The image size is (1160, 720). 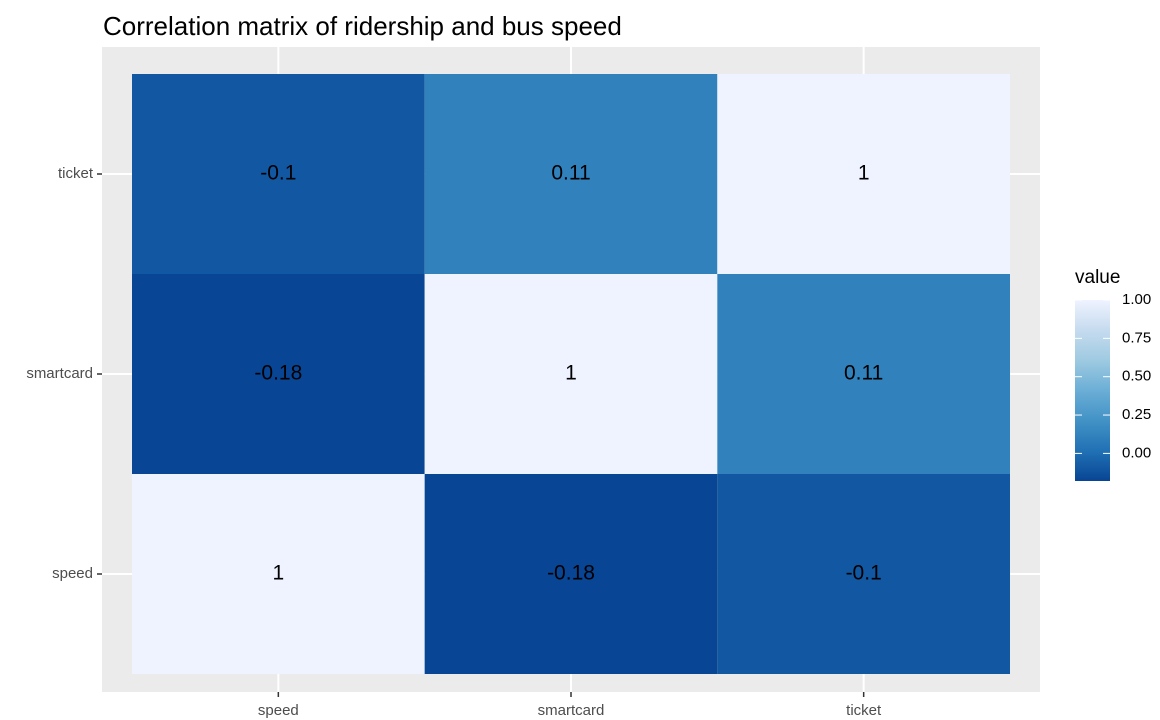 What do you see at coordinates (1092, 390) in the screenshot?
I see `colorbar` at bounding box center [1092, 390].